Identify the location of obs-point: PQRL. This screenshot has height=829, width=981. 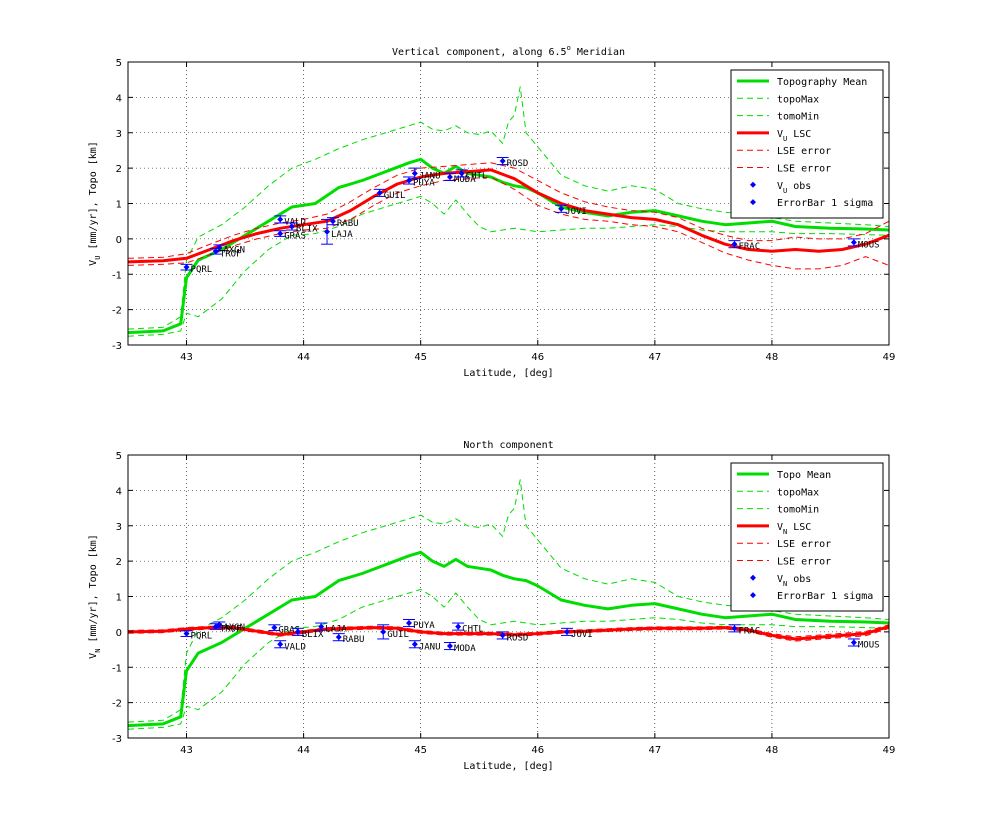
(196, 269).